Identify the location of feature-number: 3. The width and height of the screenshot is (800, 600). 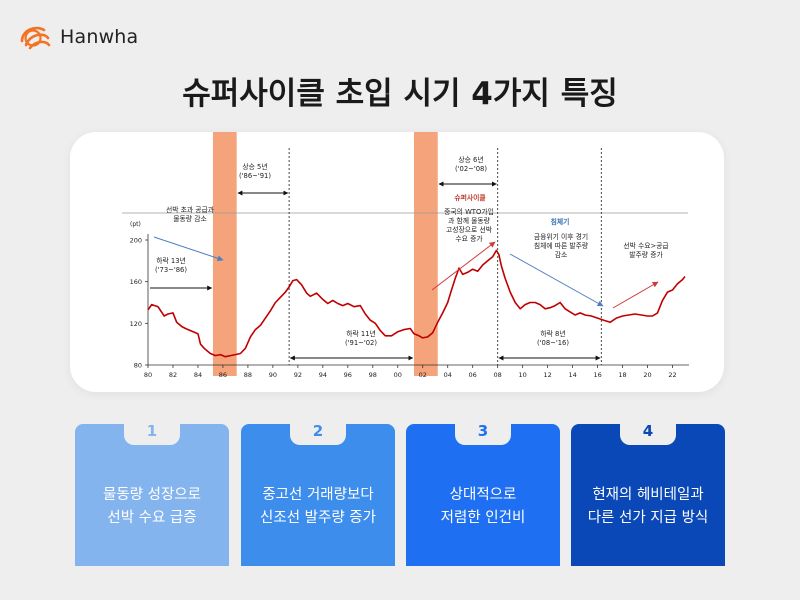
(483, 431).